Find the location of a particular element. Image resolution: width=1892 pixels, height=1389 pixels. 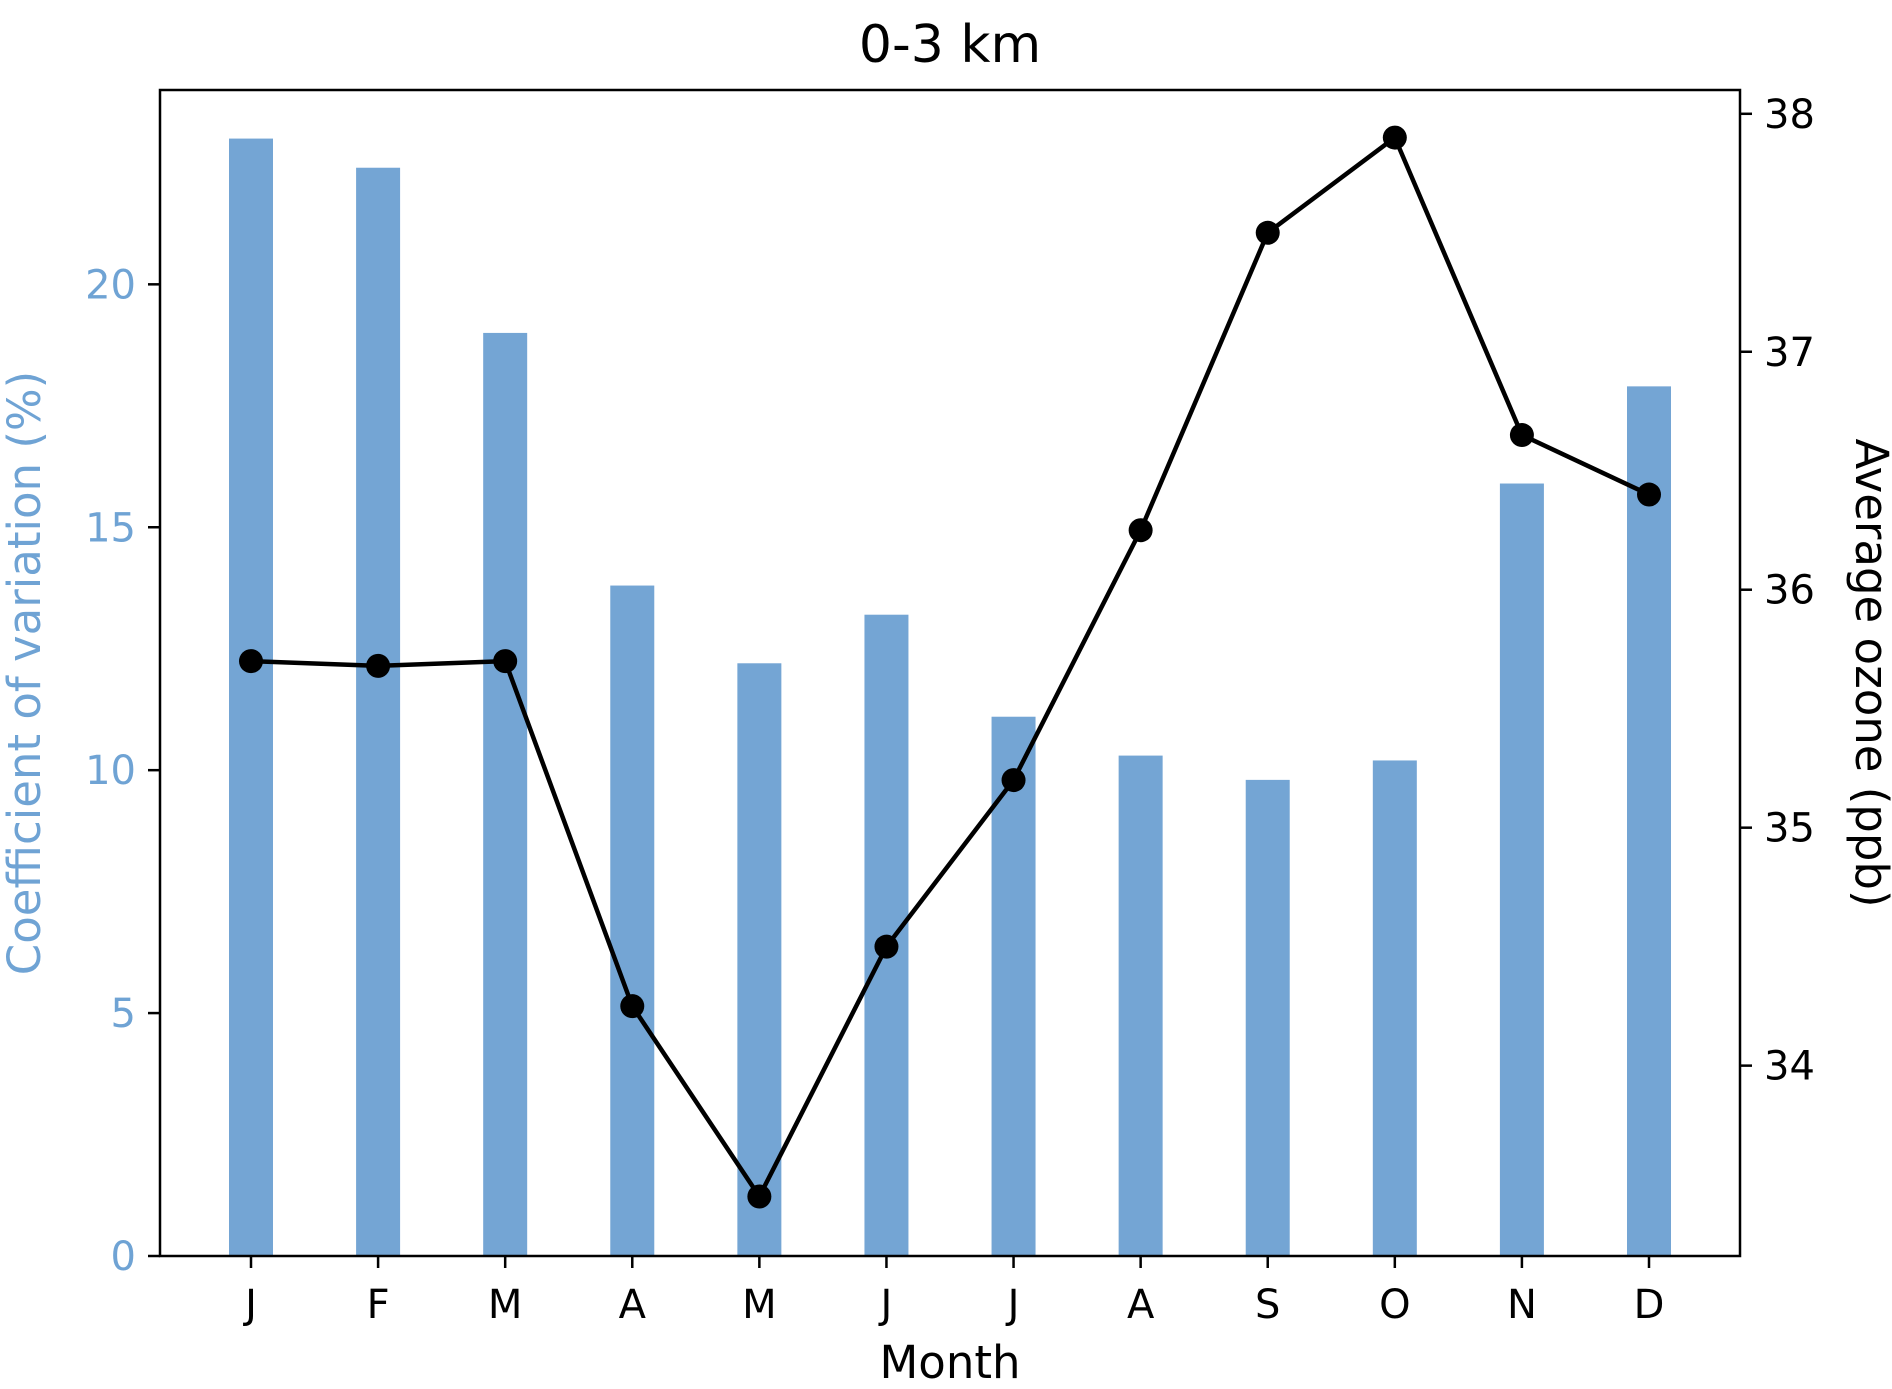

right-tick-label: 35 is located at coordinates (1789, 829).